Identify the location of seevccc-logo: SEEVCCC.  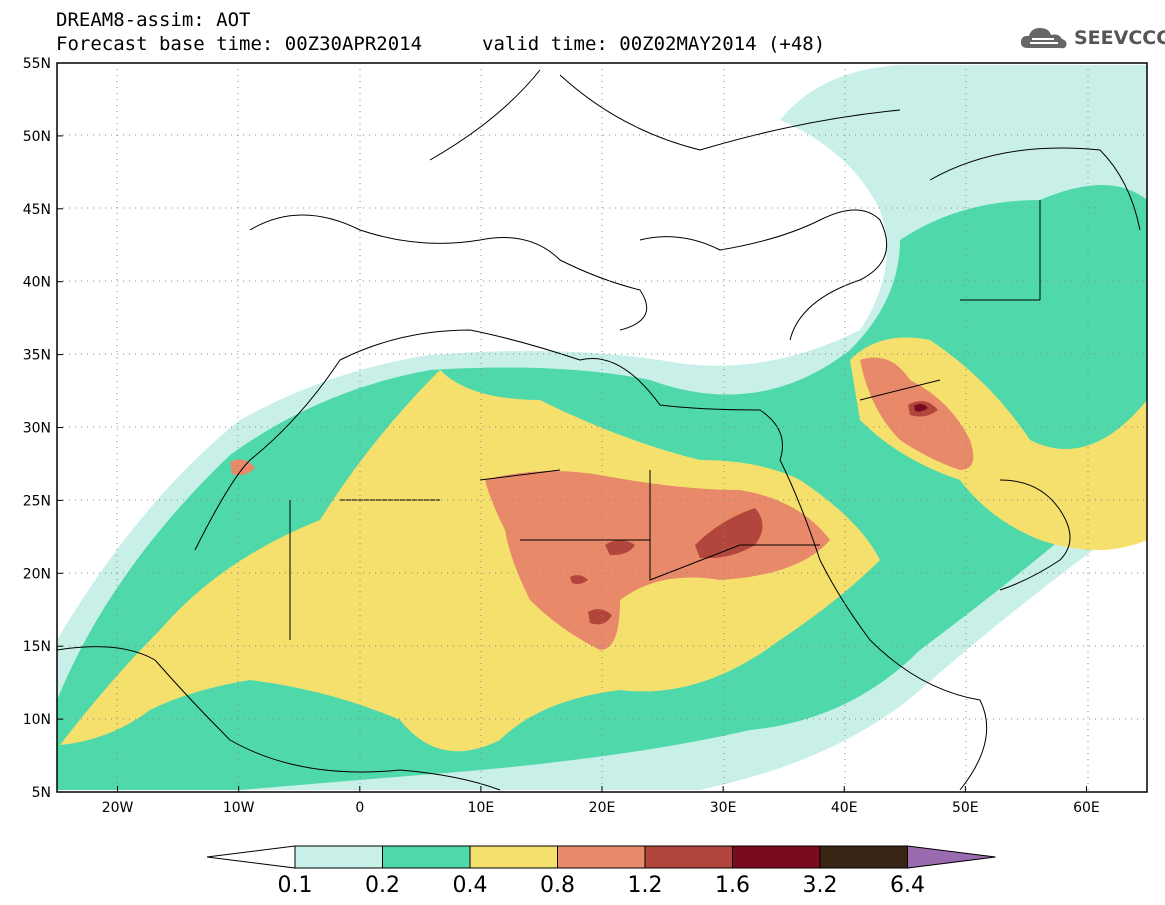
(1091, 38).